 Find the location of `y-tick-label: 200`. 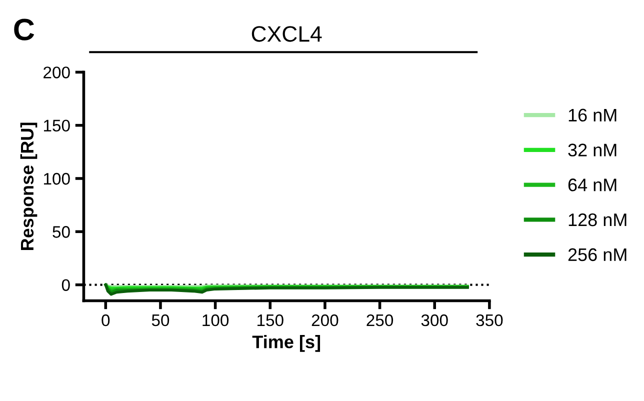

y-tick-label: 200 is located at coordinates (57, 72).